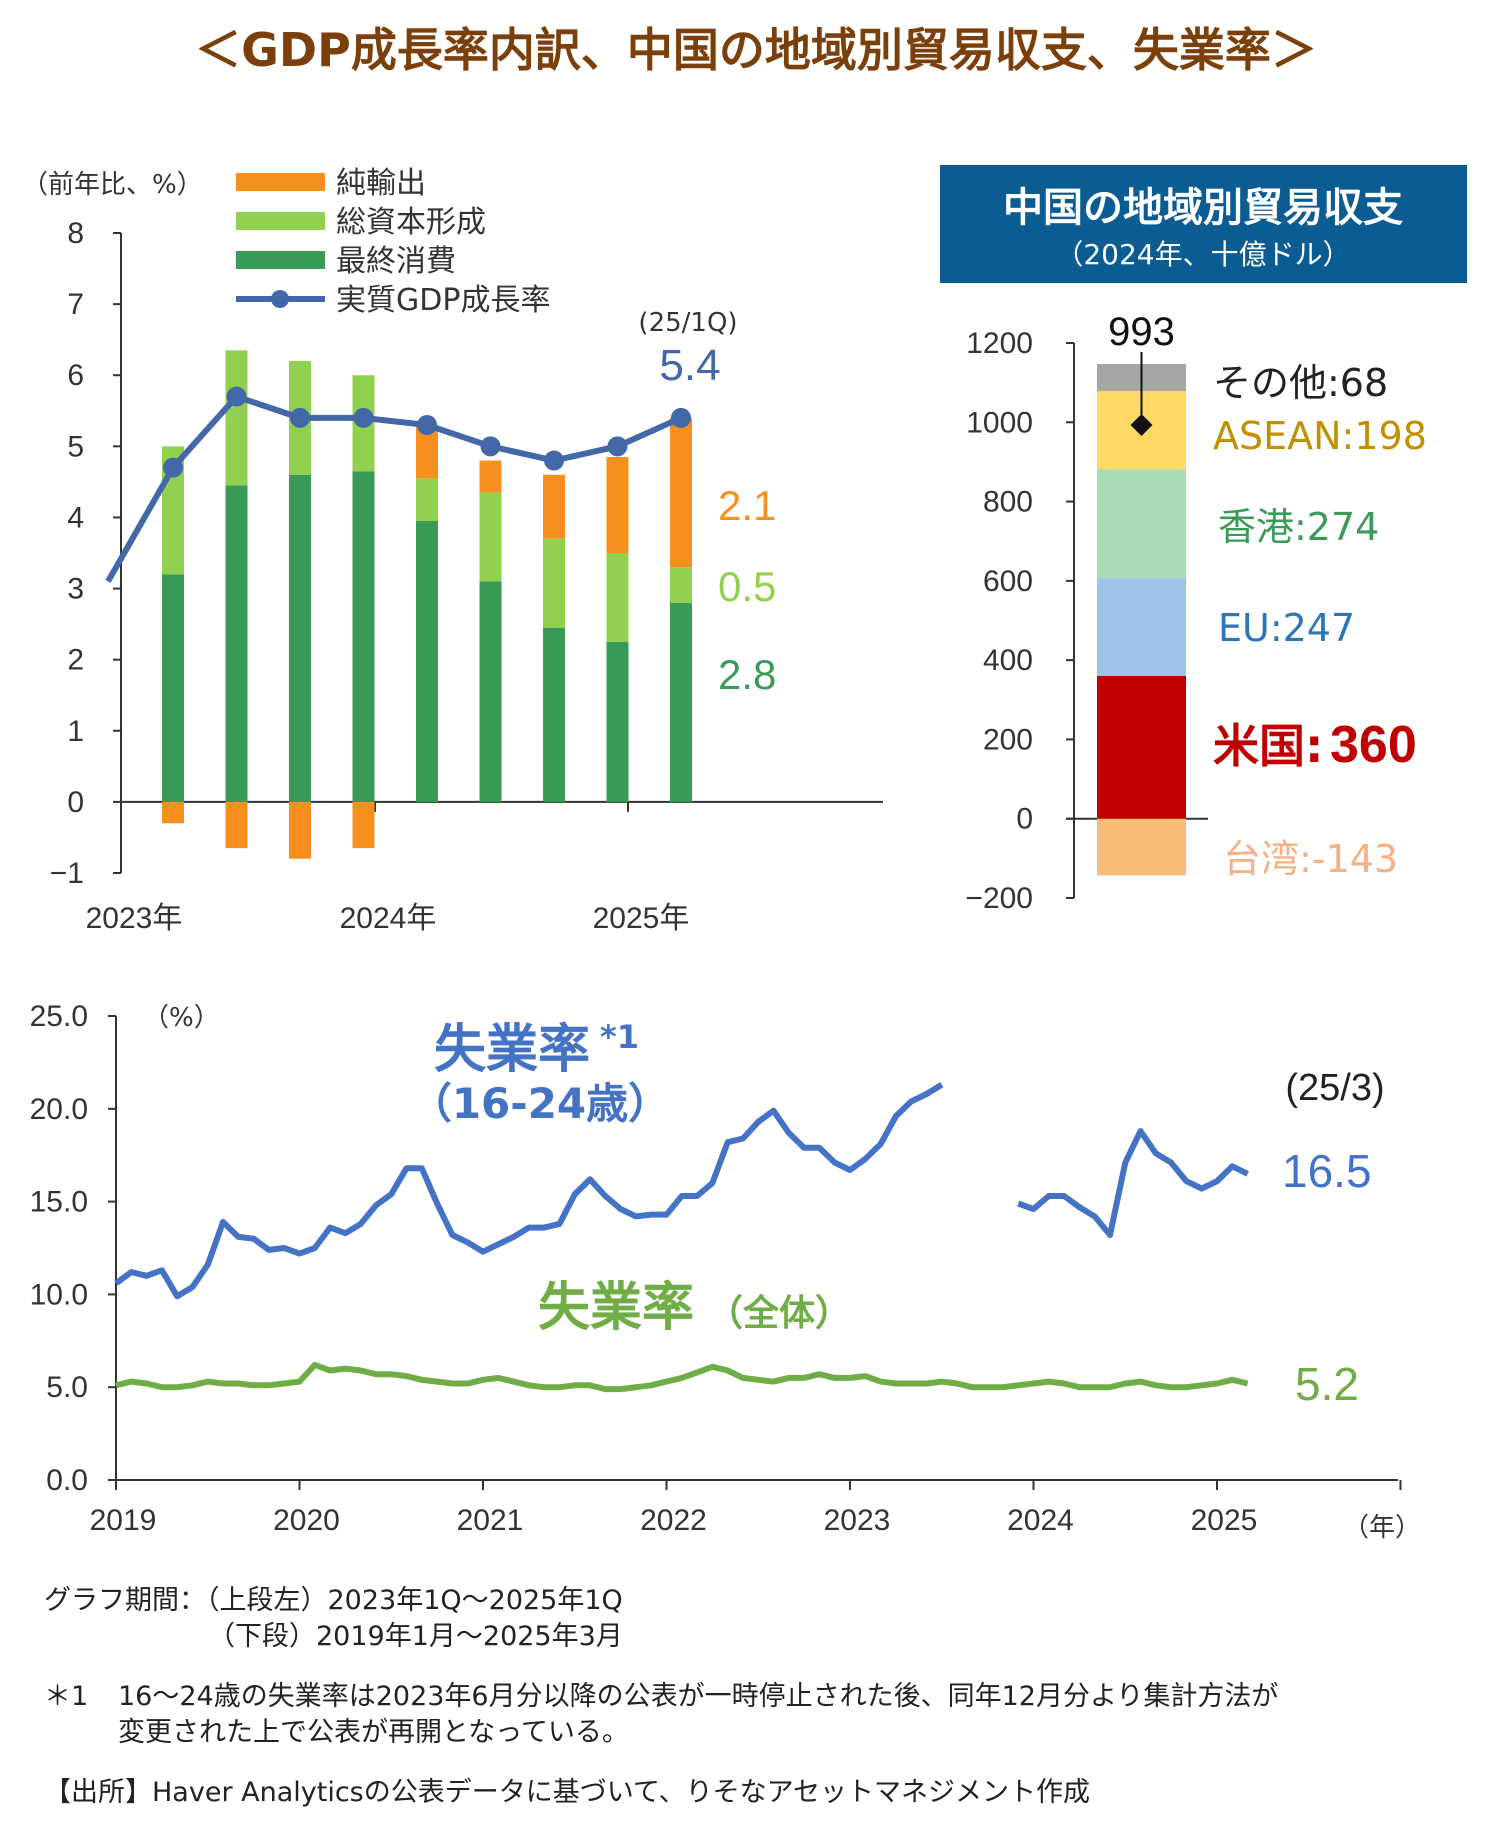  What do you see at coordinates (333, 1600) in the screenshot?
I see `footer-period-line1: グラフ期間：（上段左）2023年1Q～2025年1Q` at bounding box center [333, 1600].